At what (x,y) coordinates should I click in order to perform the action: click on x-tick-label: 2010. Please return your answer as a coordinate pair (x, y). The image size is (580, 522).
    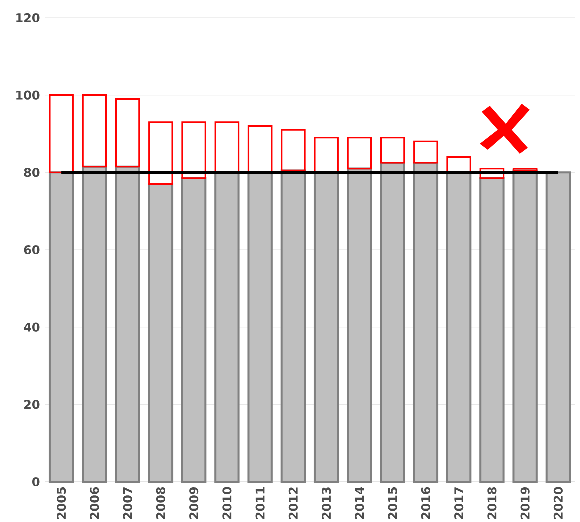
    Looking at the image, I should click on (227, 503).